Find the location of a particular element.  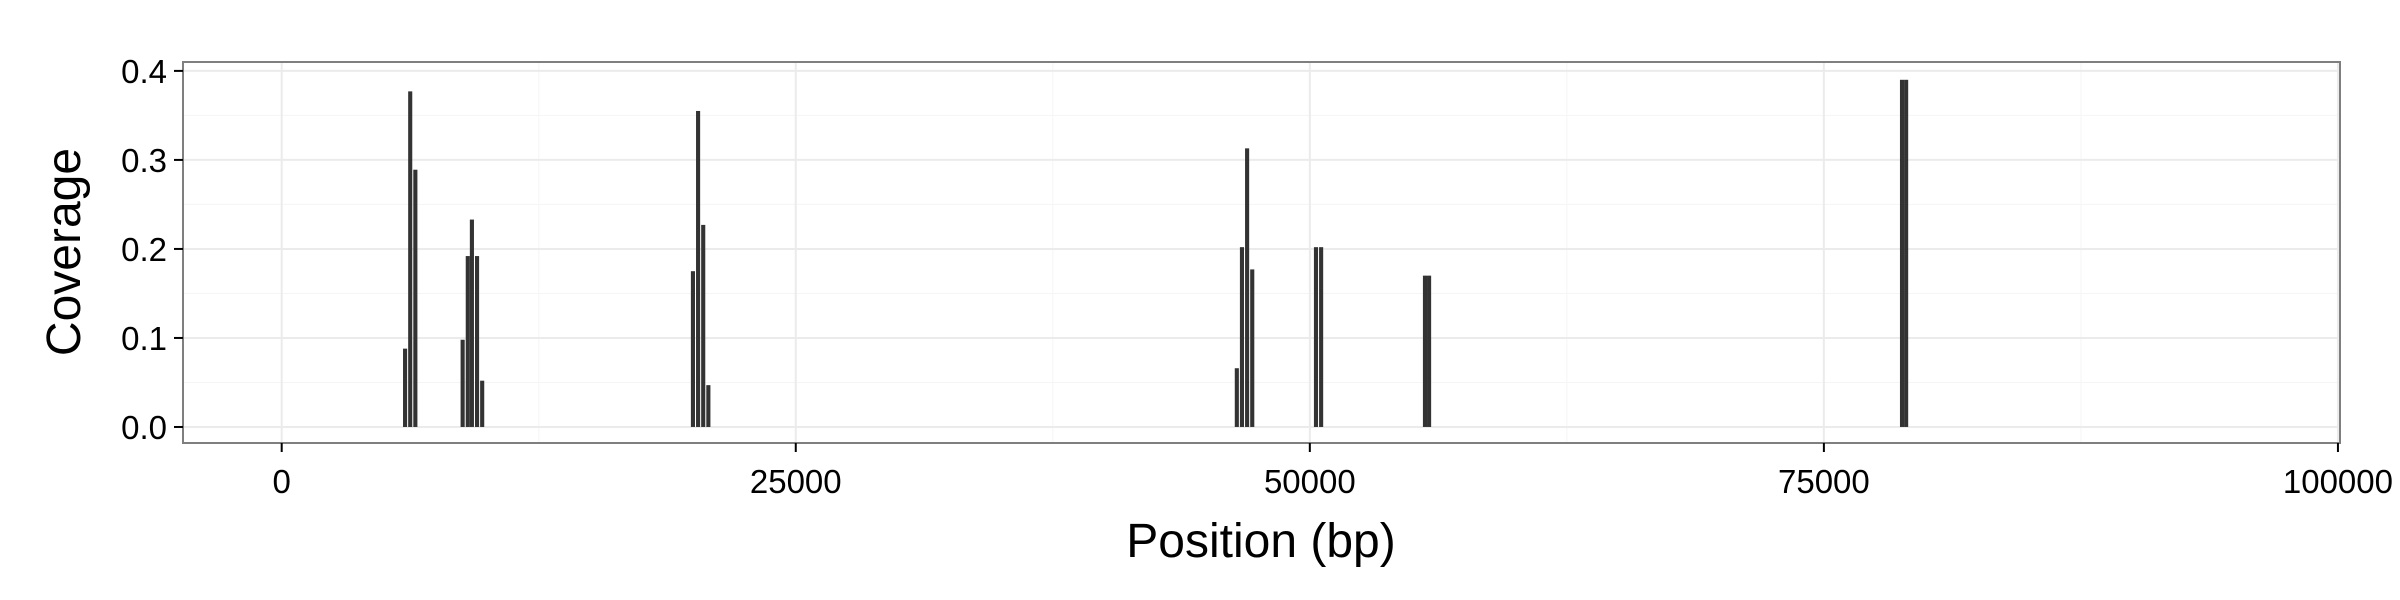

y-axis-title: Coverage is located at coordinates (64, 252).